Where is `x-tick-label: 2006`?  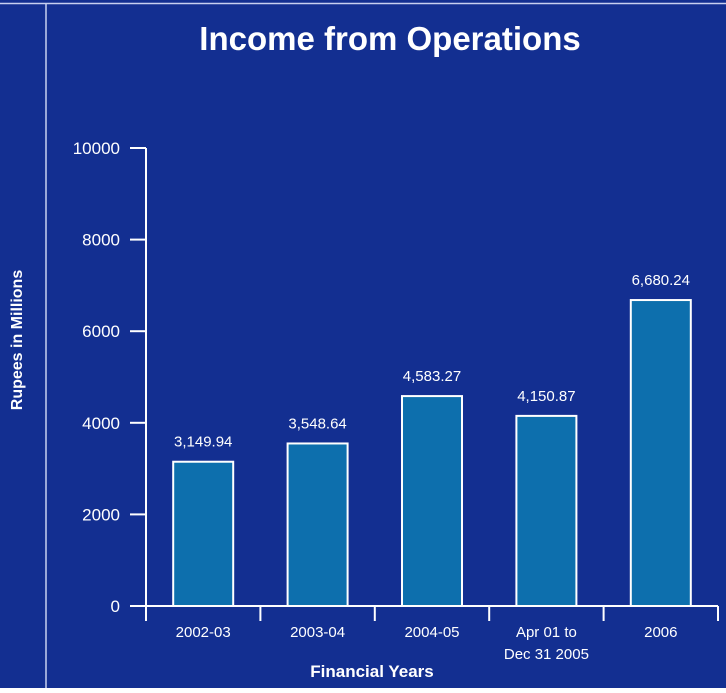 x-tick-label: 2006 is located at coordinates (660, 632).